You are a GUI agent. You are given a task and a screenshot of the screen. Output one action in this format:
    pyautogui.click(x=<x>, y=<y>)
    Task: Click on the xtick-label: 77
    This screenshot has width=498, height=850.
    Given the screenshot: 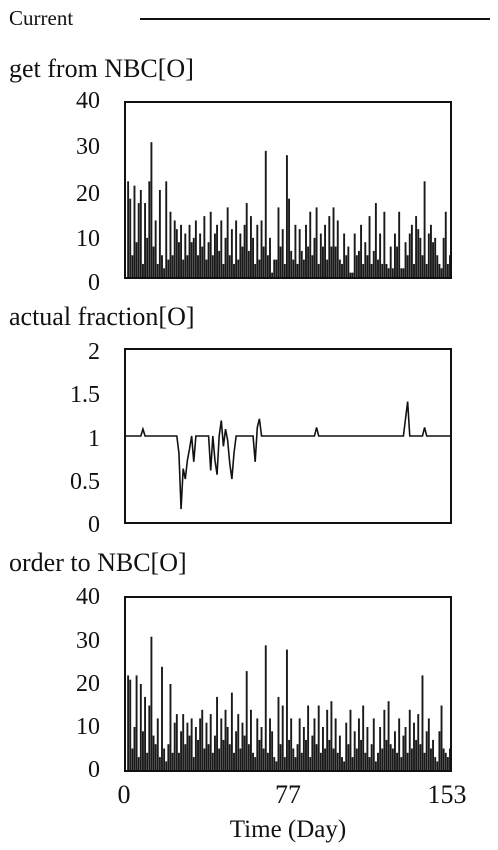 What is the action you would take?
    pyautogui.click(x=288, y=794)
    